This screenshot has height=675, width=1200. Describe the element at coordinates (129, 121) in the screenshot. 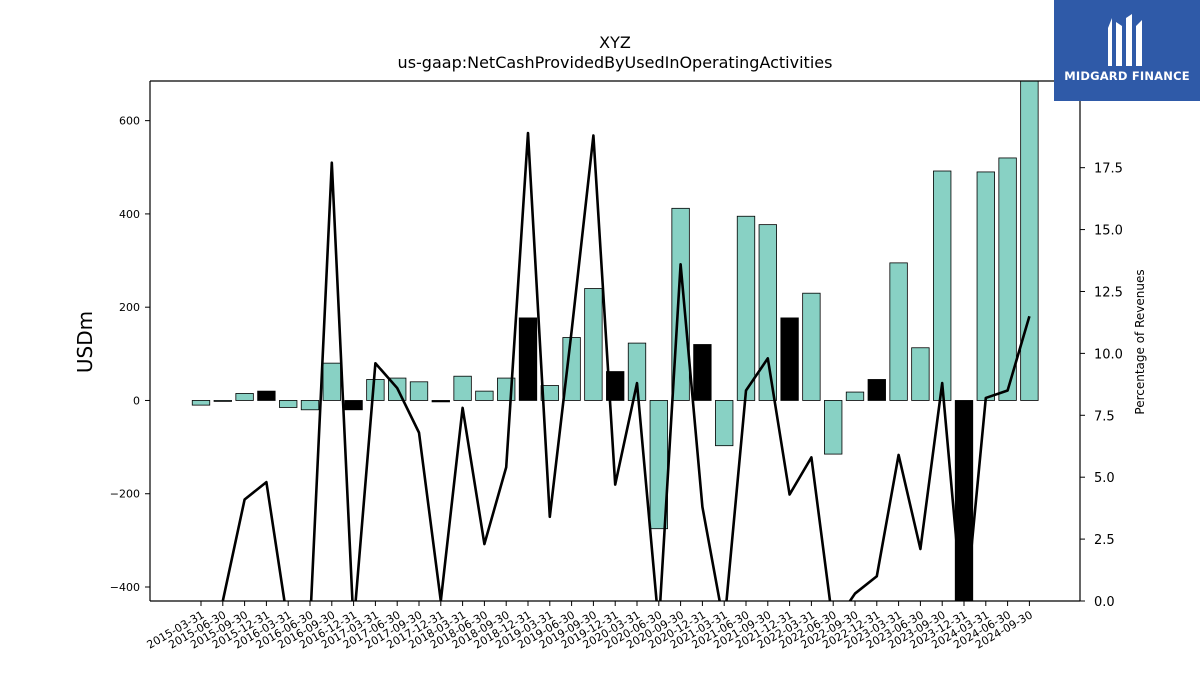

I see `y-tick-label: 600` at that location.